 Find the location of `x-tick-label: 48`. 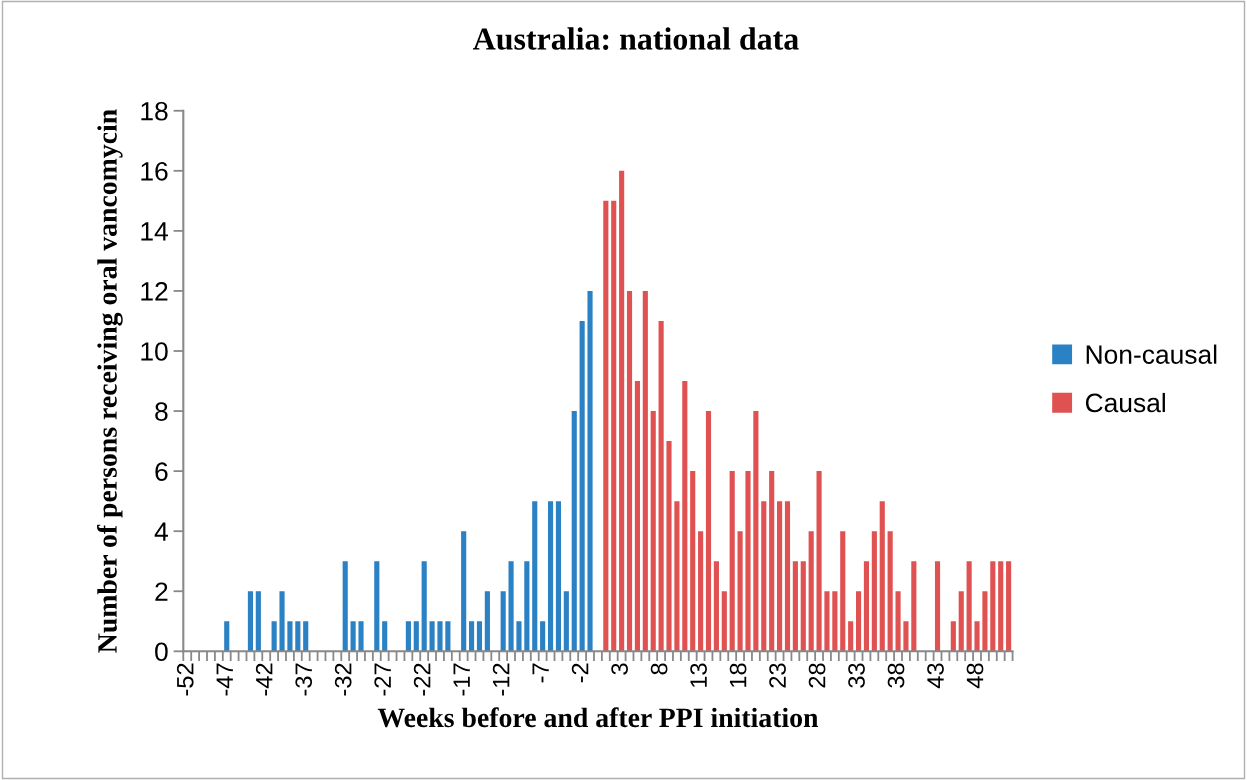

x-tick-label: 48 is located at coordinates (975, 676).